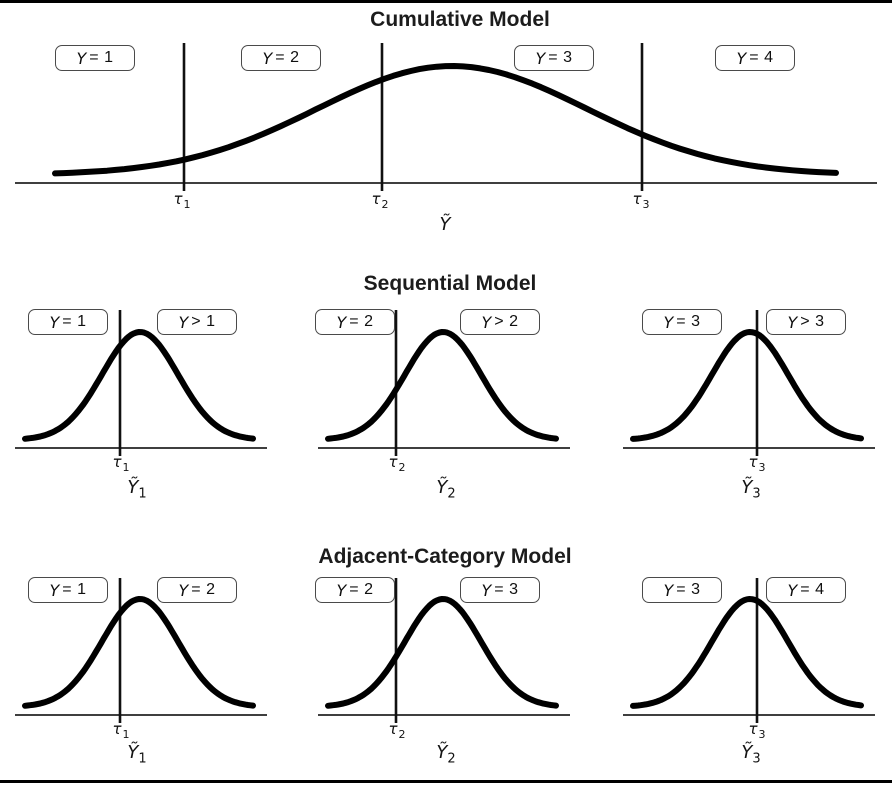  I want to click on adjacent-3-panel, so click(749, 650).